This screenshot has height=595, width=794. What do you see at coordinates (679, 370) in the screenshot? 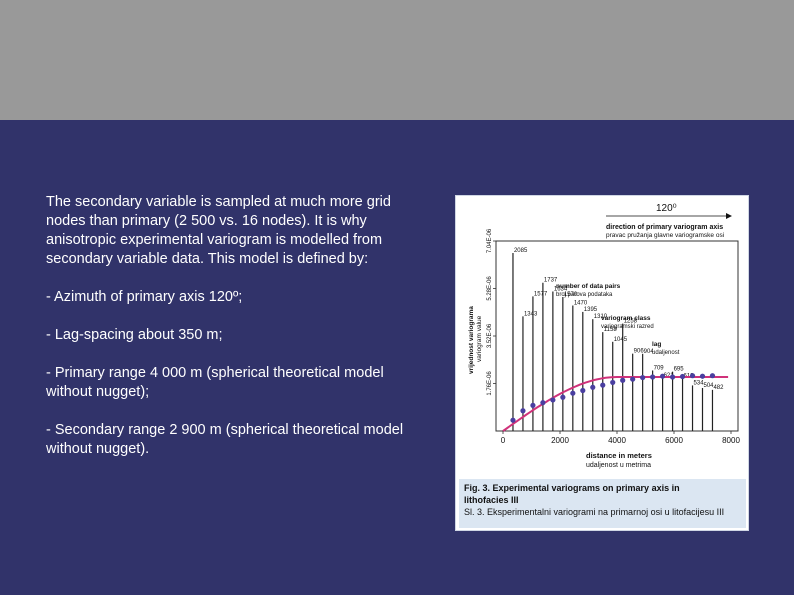
I see `pair-count-label: 695` at bounding box center [679, 370].